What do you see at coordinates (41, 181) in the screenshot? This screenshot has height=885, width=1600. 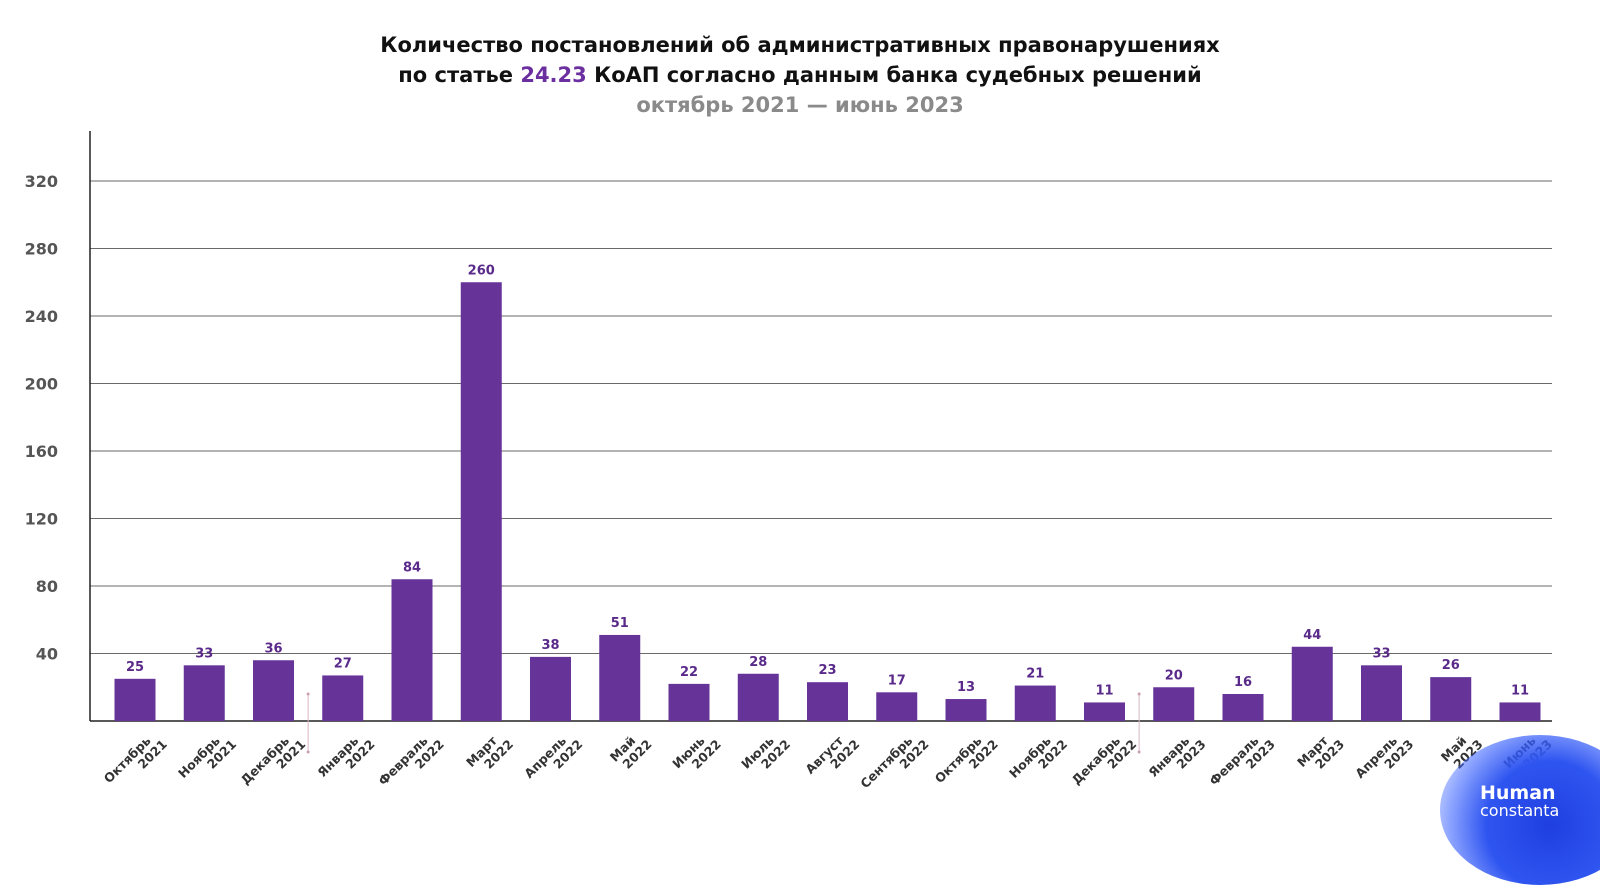 I see `y-tick-label: 320` at bounding box center [41, 181].